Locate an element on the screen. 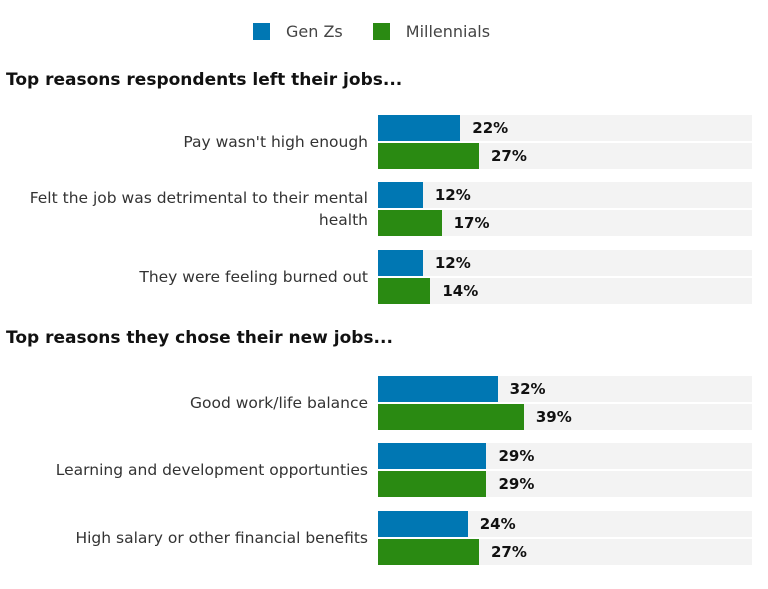 This screenshot has height=589, width=768. category-label: High salary or other financial benefits is located at coordinates (221, 538).